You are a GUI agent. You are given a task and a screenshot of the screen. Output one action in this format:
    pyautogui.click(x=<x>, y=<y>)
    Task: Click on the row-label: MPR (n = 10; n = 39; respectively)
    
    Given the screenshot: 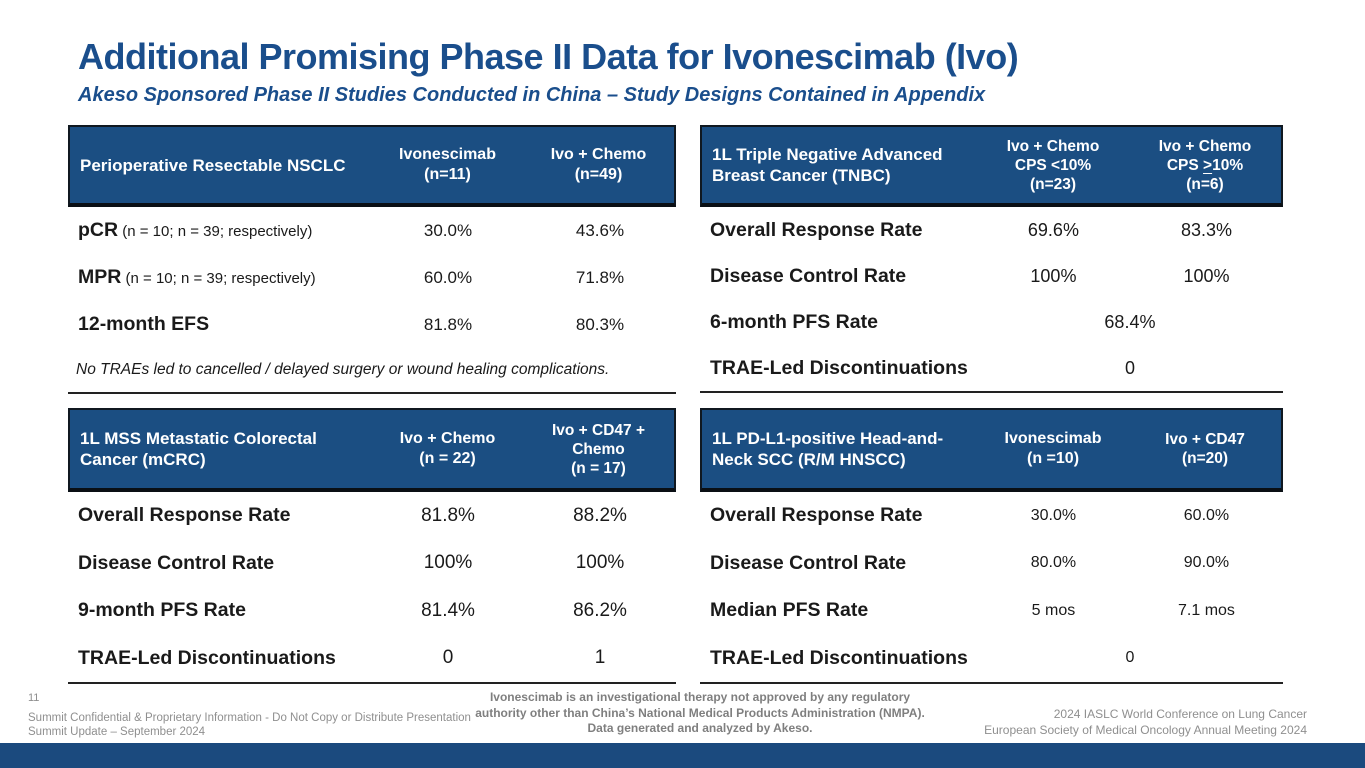 What is the action you would take?
    pyautogui.click(x=220, y=277)
    